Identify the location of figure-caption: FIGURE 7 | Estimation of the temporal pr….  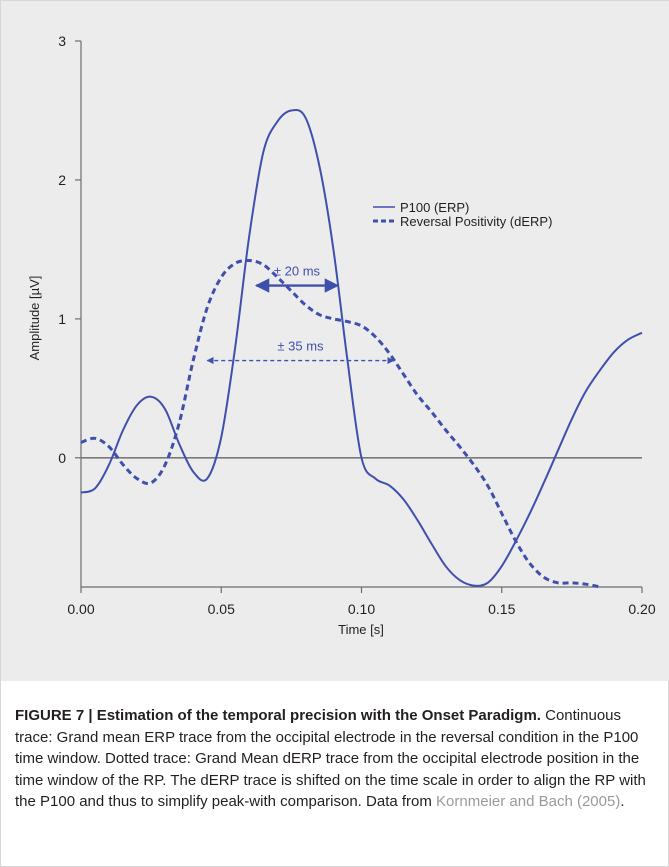
(337, 759).